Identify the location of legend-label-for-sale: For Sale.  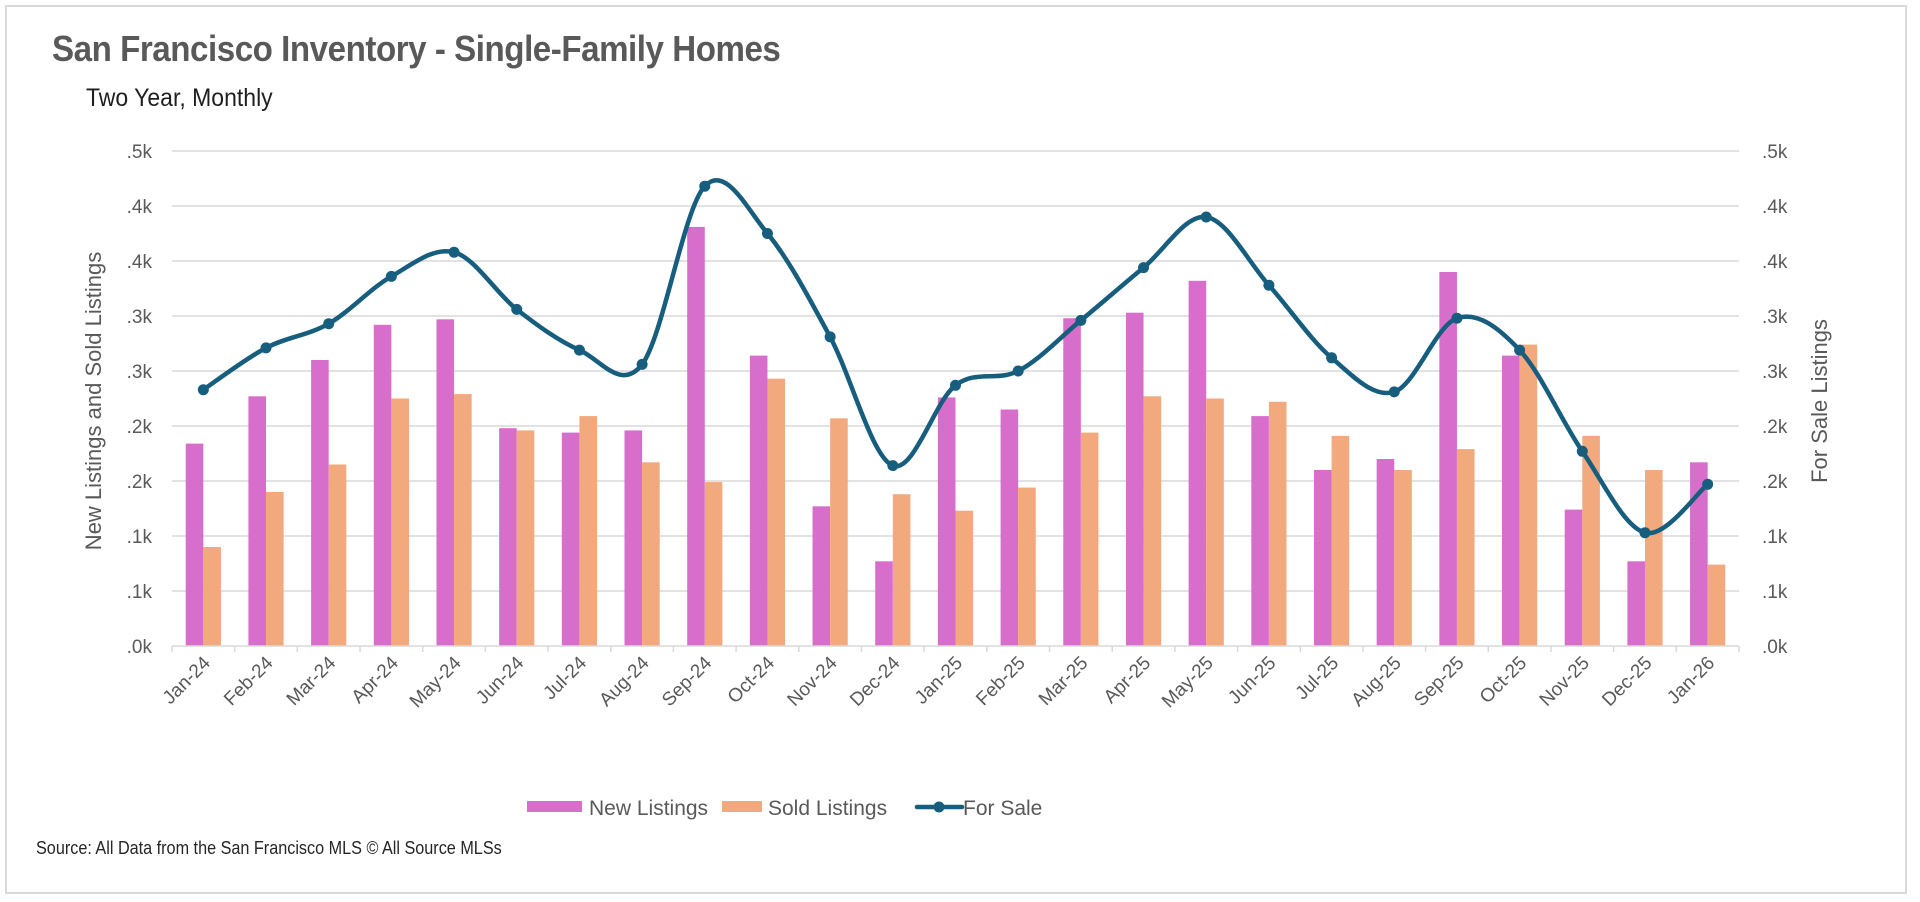
(1002, 808).